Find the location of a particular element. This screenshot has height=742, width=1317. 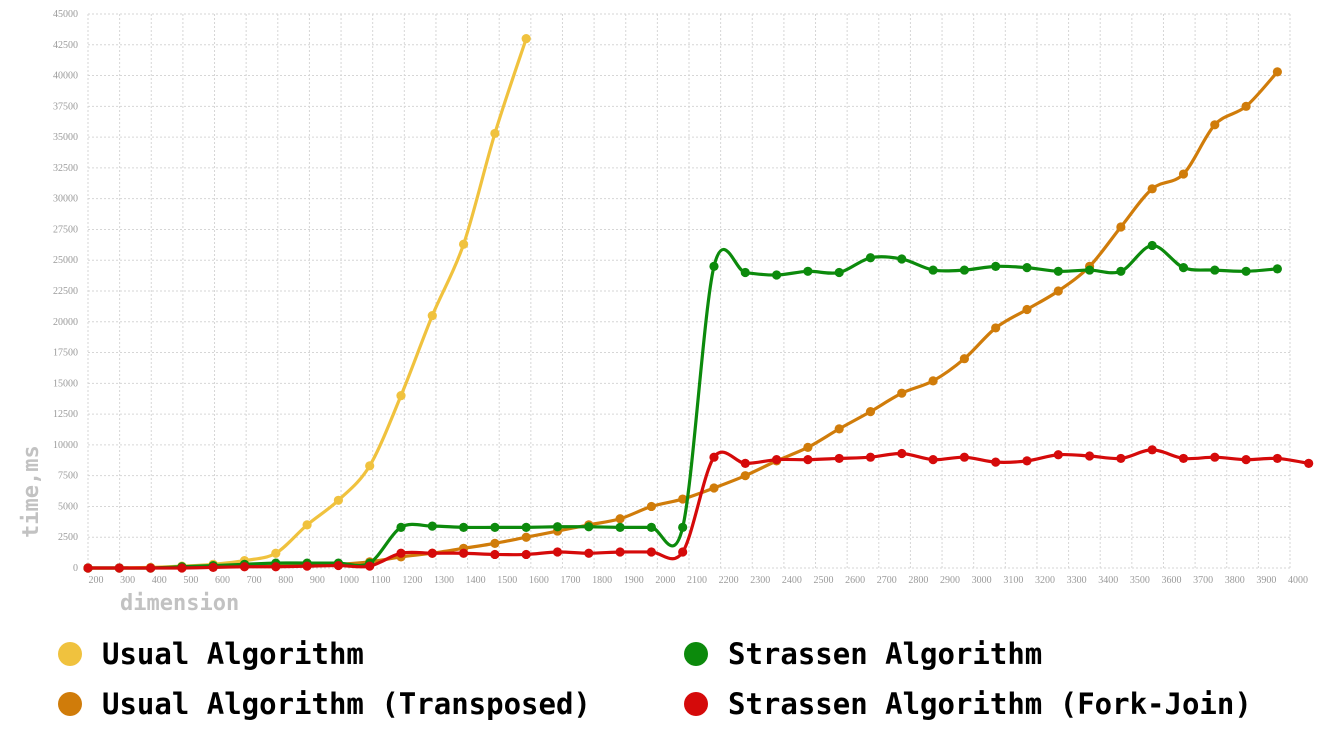

legend-item-usual-transposed: Usual Algorithm (Transposed) is located at coordinates (324, 704).